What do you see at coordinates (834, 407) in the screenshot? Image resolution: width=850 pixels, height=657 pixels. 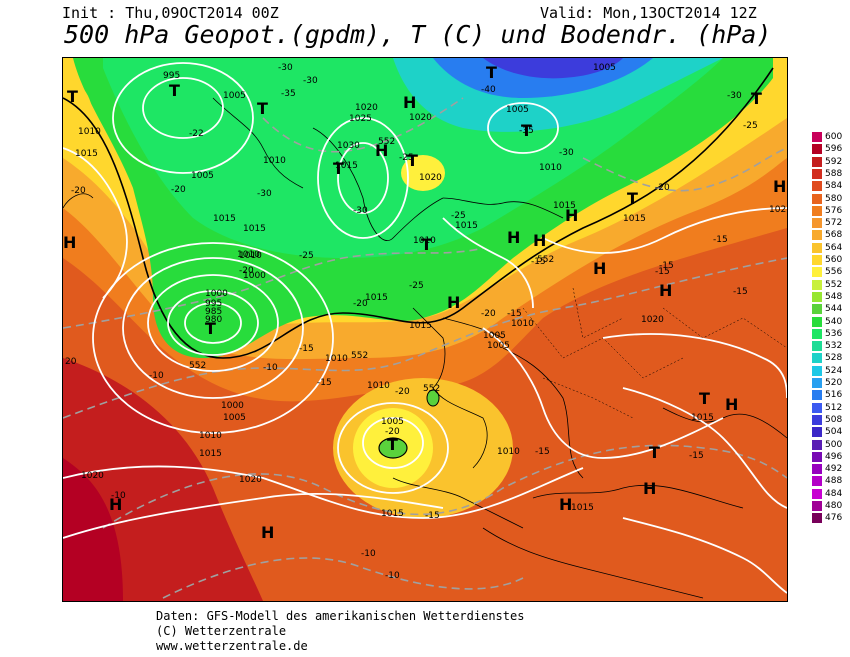 I see `scale-value: 512` at bounding box center [834, 407].